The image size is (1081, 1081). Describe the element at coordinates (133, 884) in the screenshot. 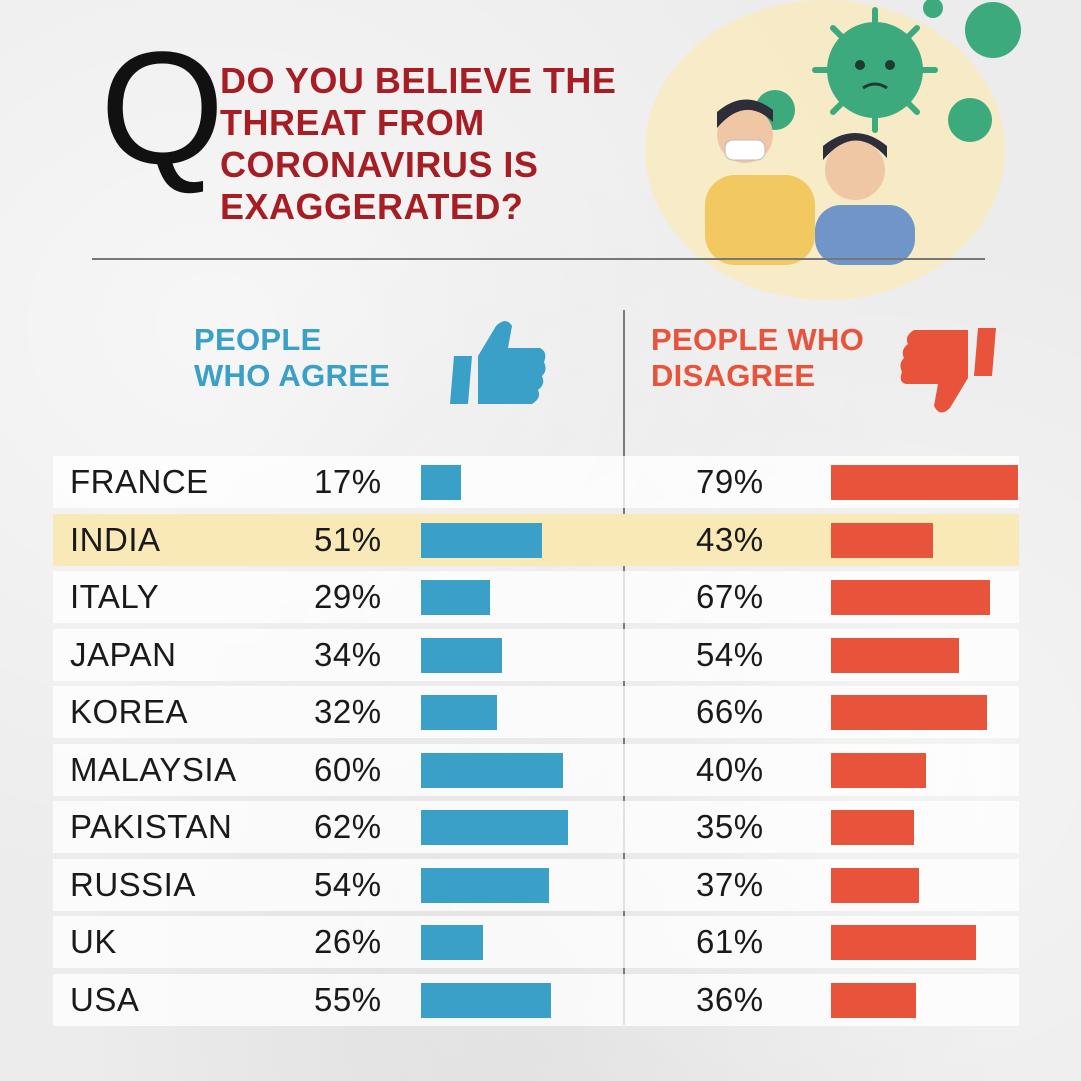

I see `country-label: RUSSIA` at that location.